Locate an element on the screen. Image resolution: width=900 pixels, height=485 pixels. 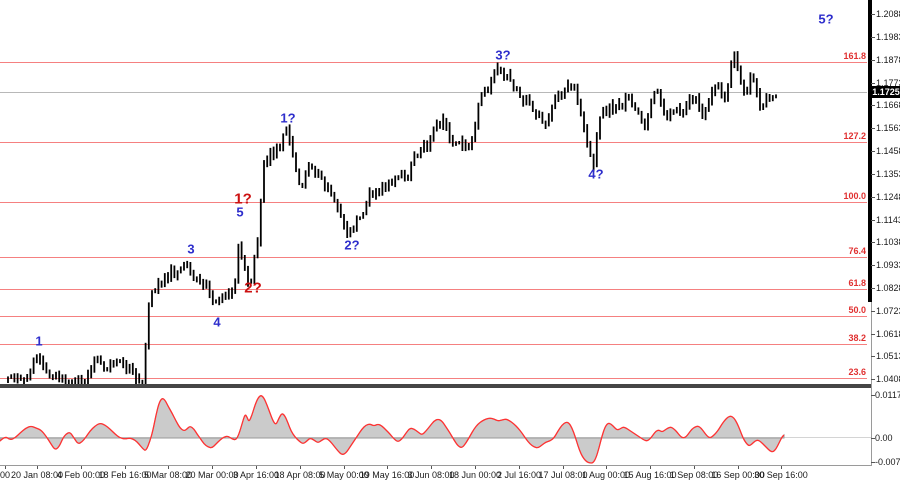
price-axis-label: 1.0408 is located at coordinates (888, 379).